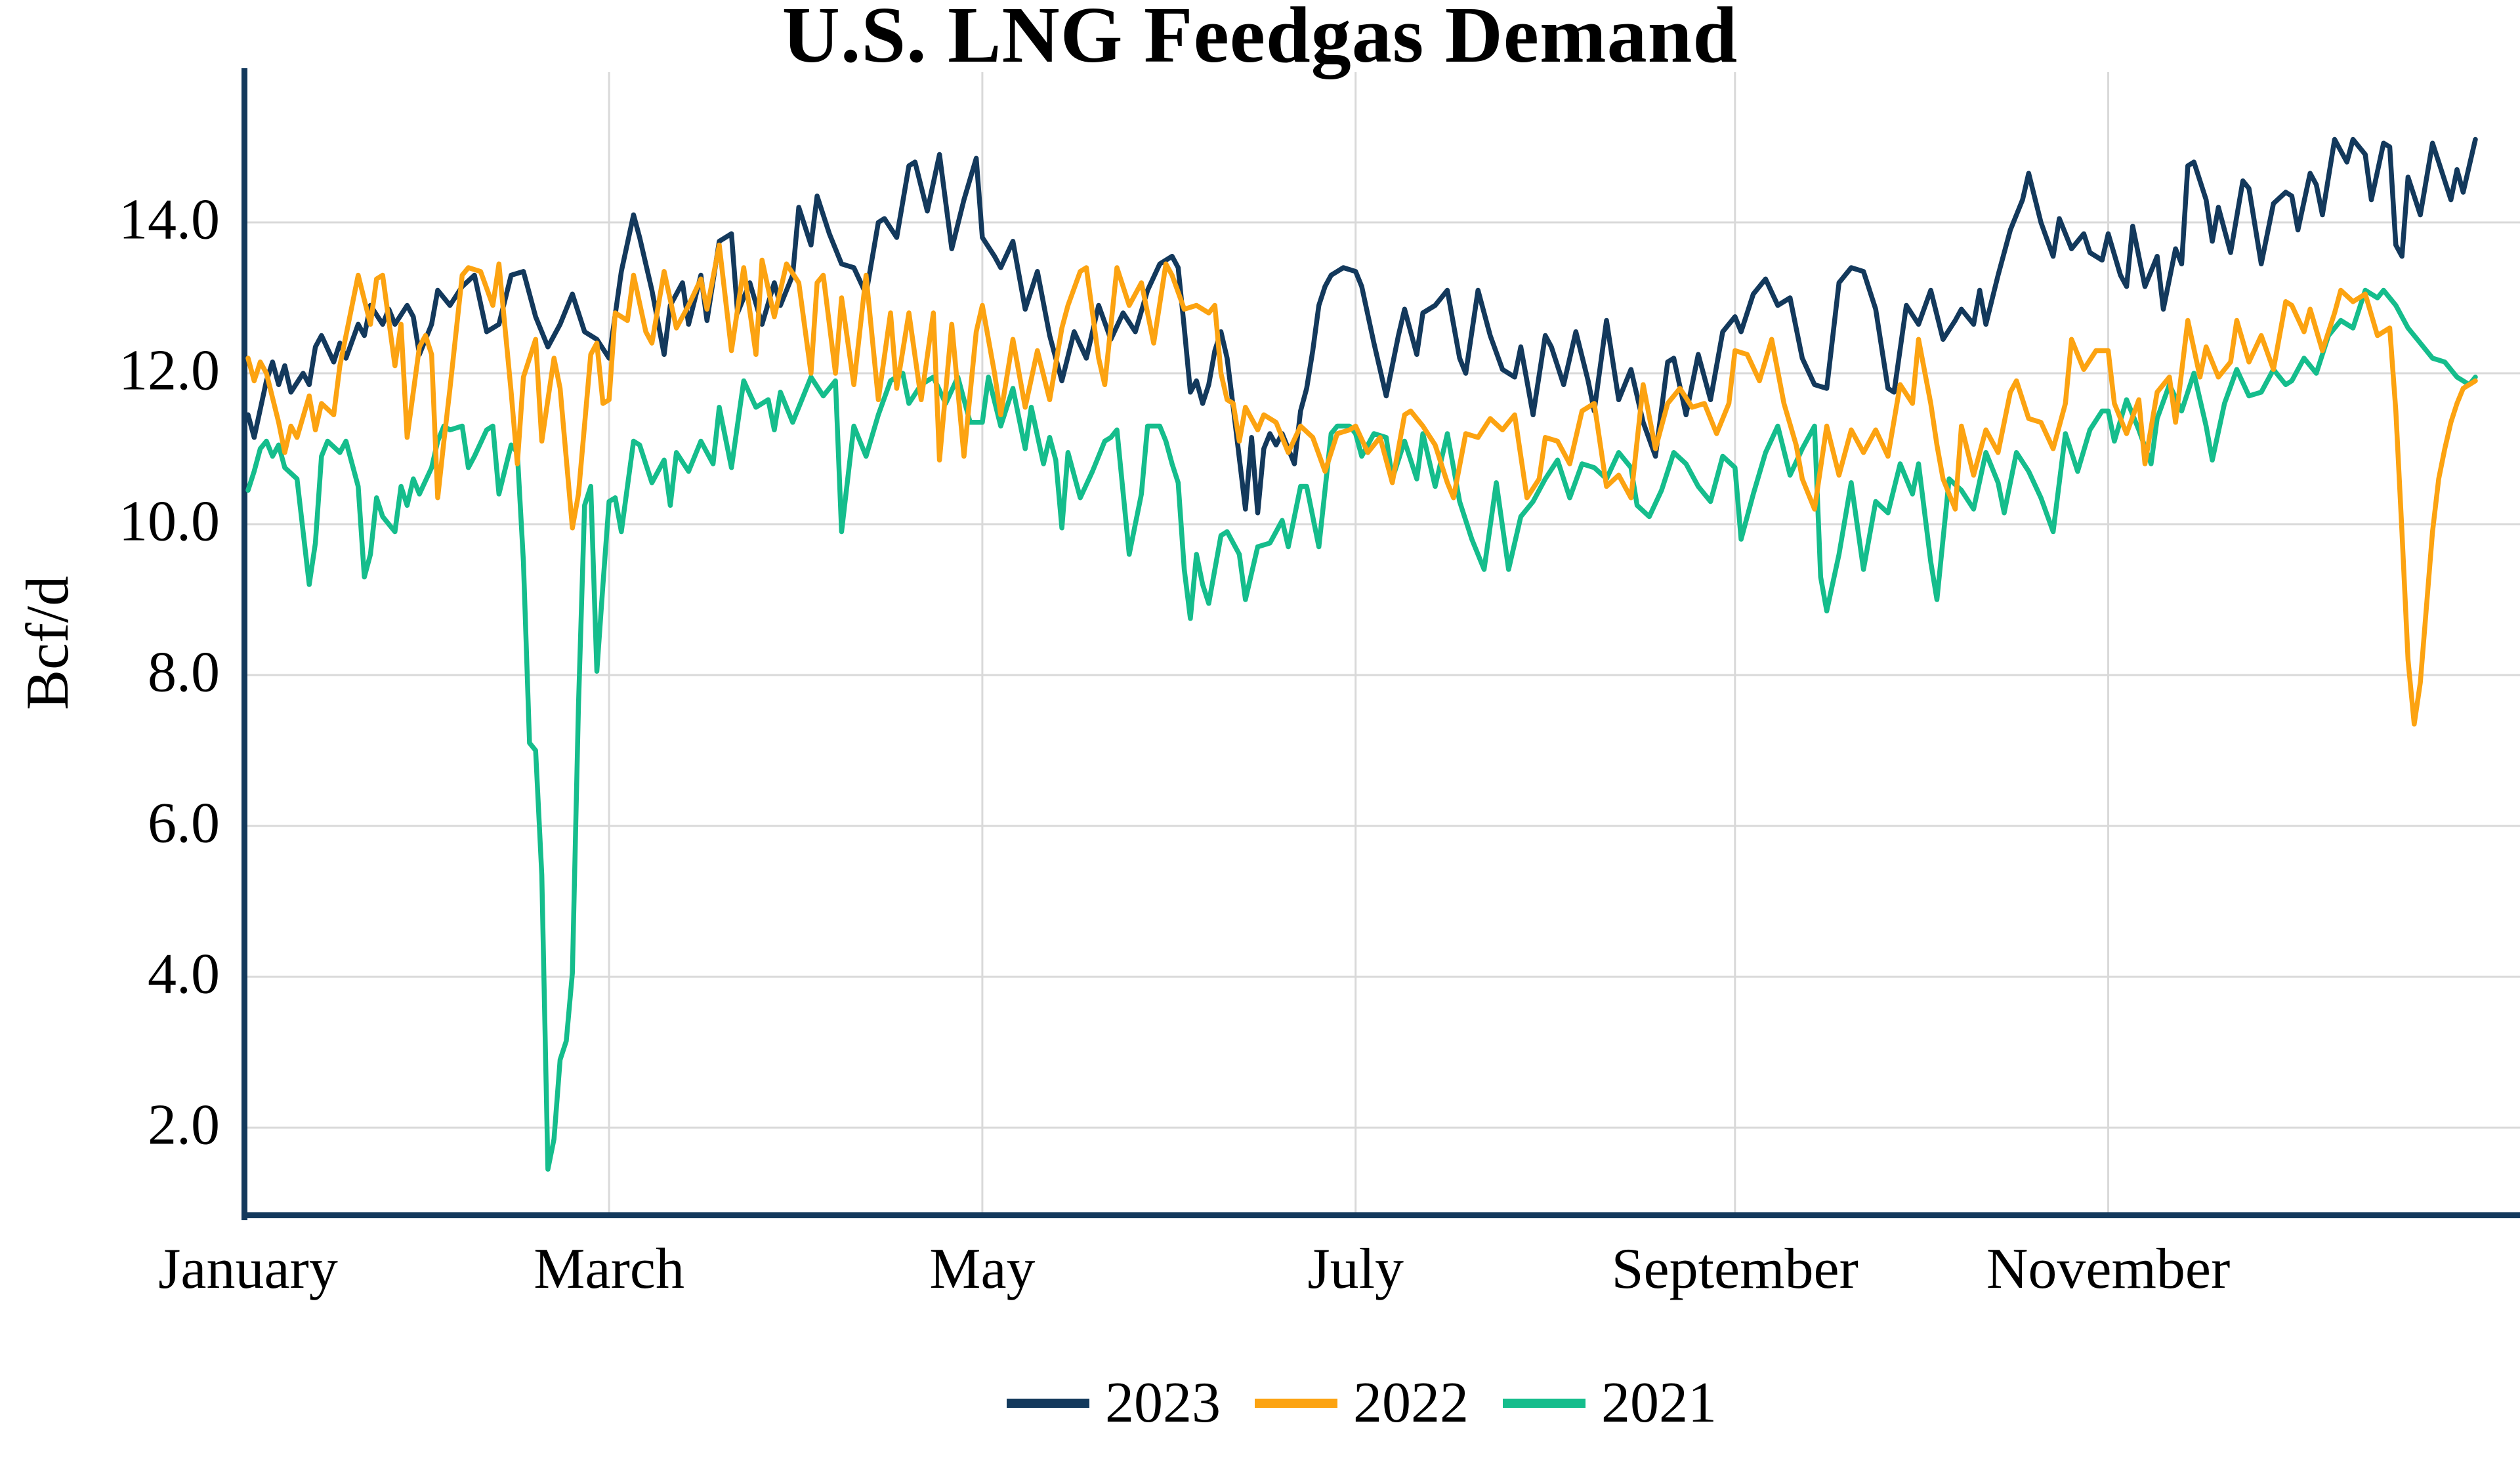 Image resolution: width=2520 pixels, height=1480 pixels. What do you see at coordinates (184, 1125) in the screenshot?
I see `y-tick-label: 2.0` at bounding box center [184, 1125].